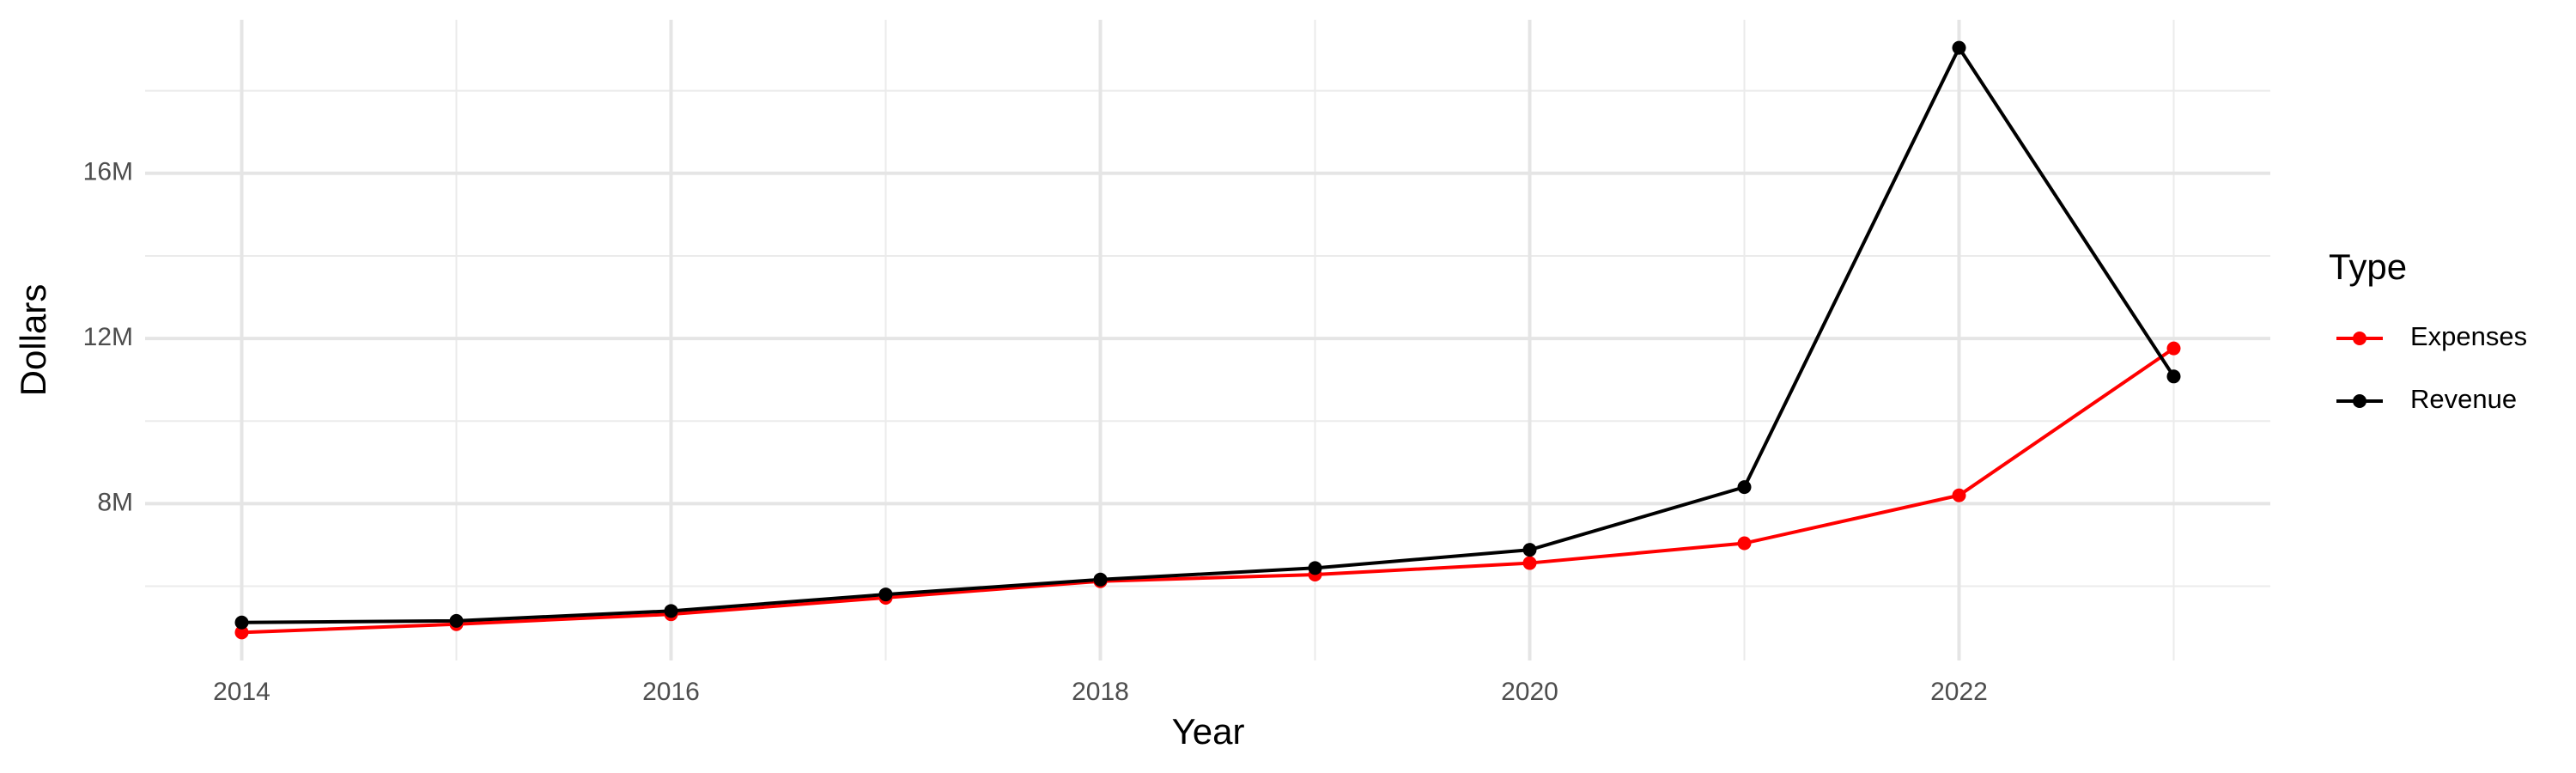 This screenshot has width=2576, height=773. Describe the element at coordinates (115, 502) in the screenshot. I see `y-tick-label: 8M` at that location.